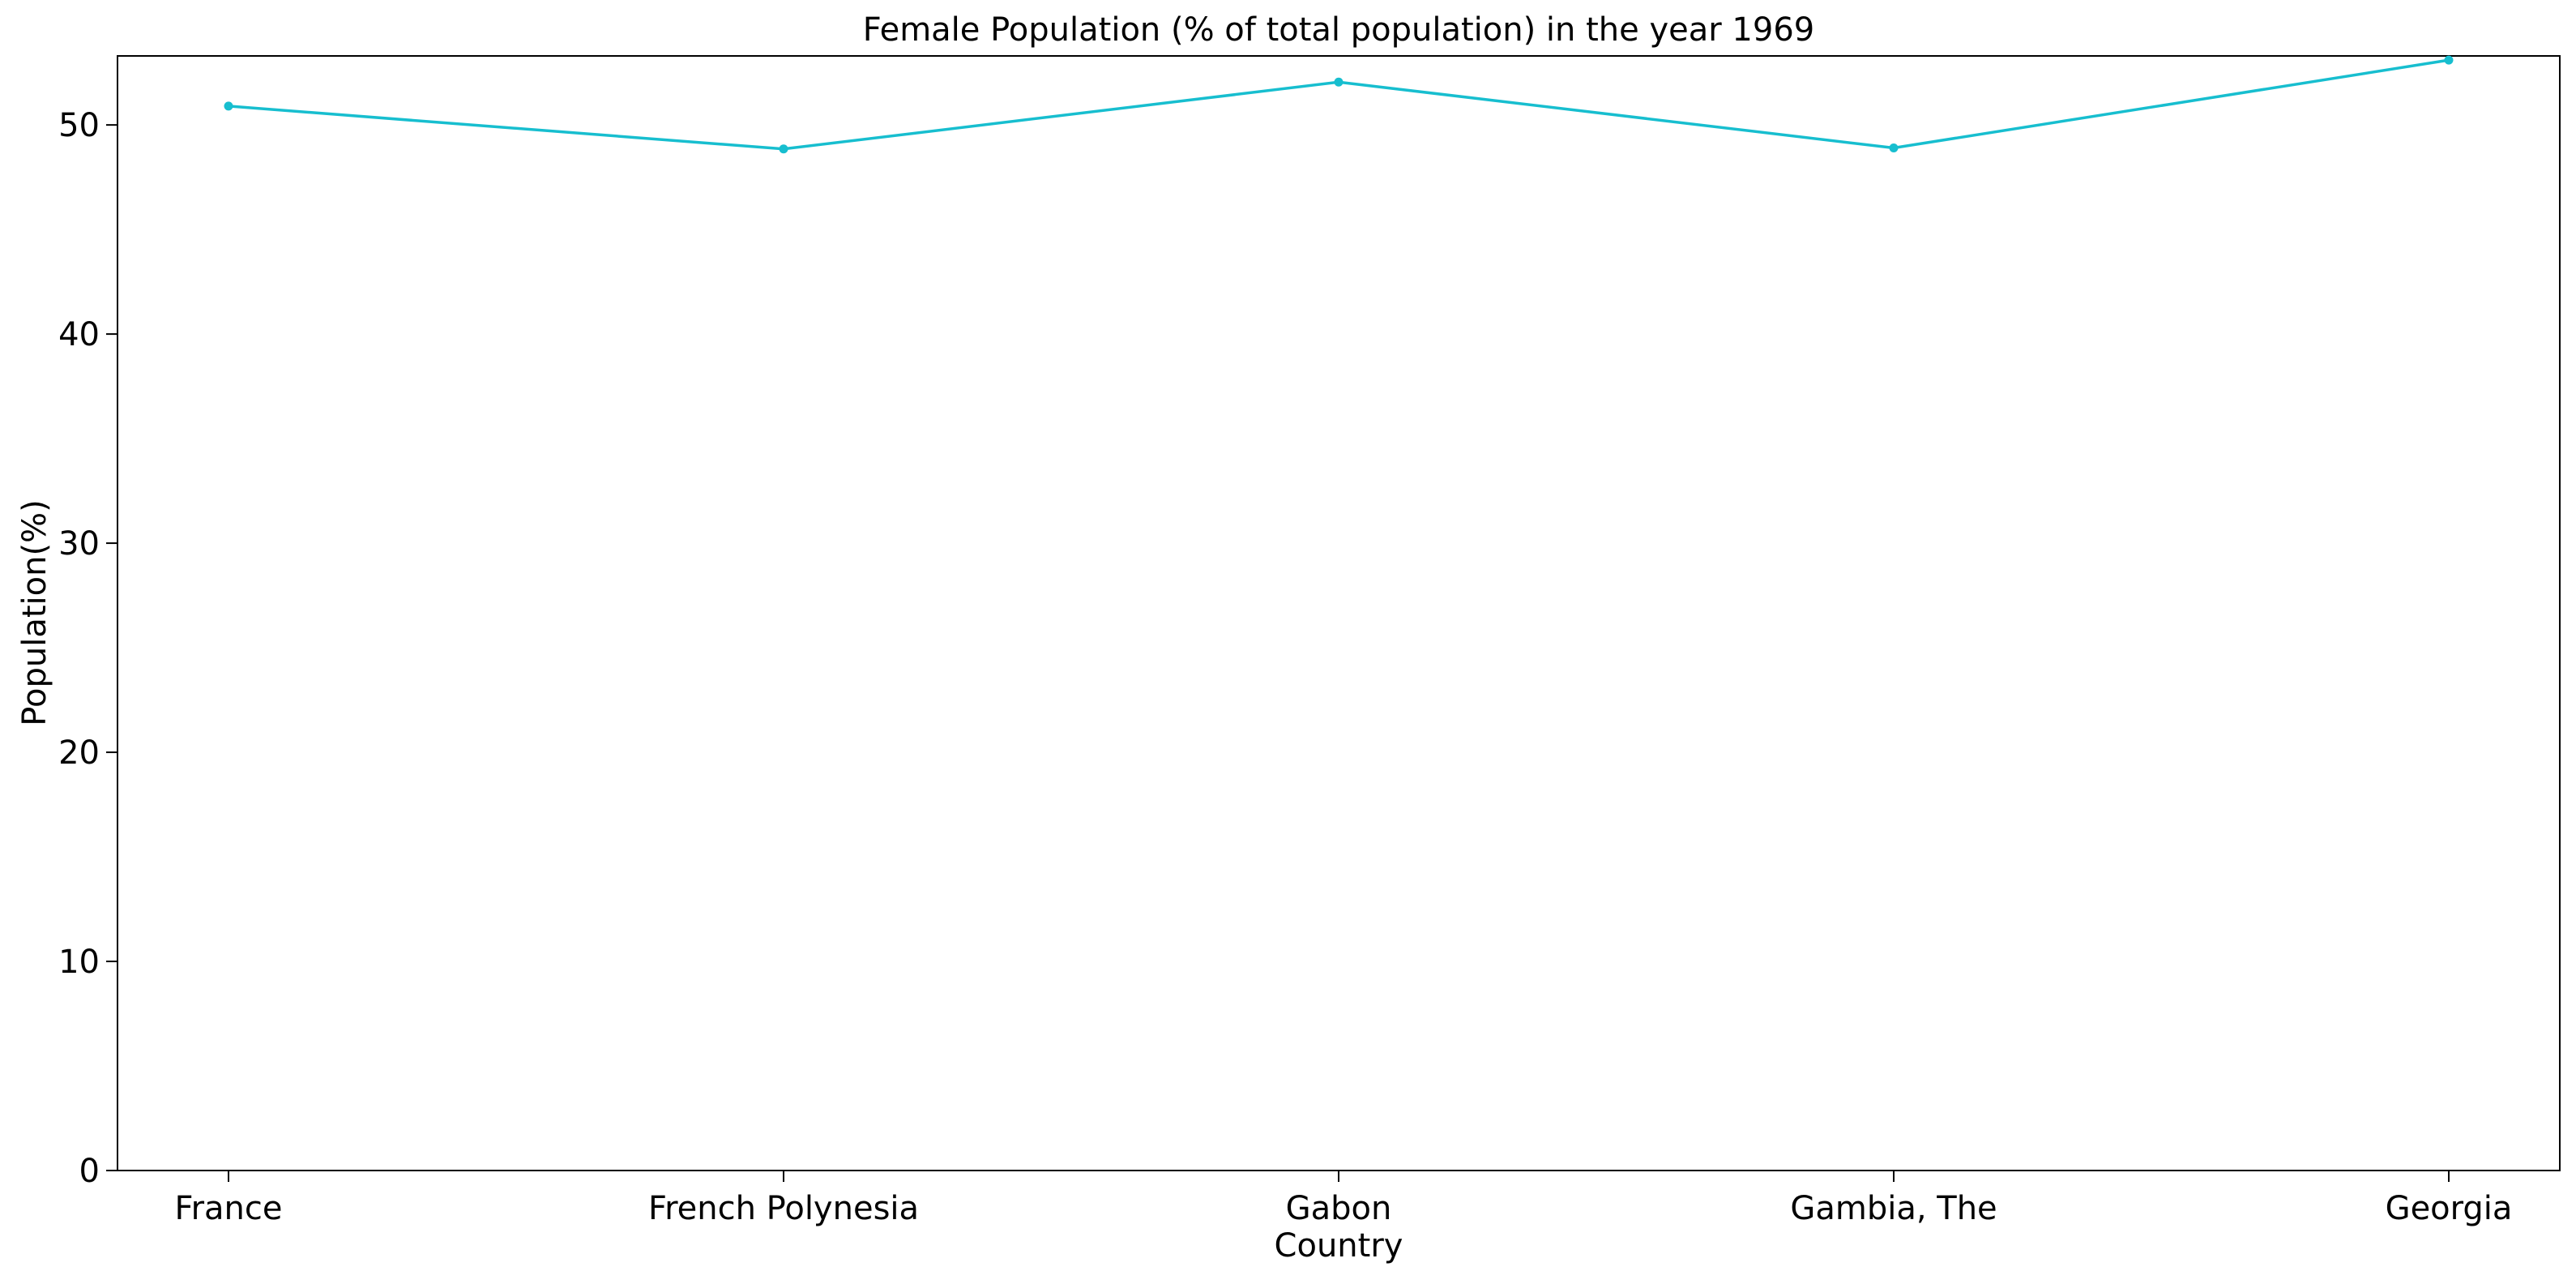 Image resolution: width=2576 pixels, height=1284 pixels. What do you see at coordinates (34, 612) in the screenshot?
I see `y-axis-label: Population(%)` at bounding box center [34, 612].